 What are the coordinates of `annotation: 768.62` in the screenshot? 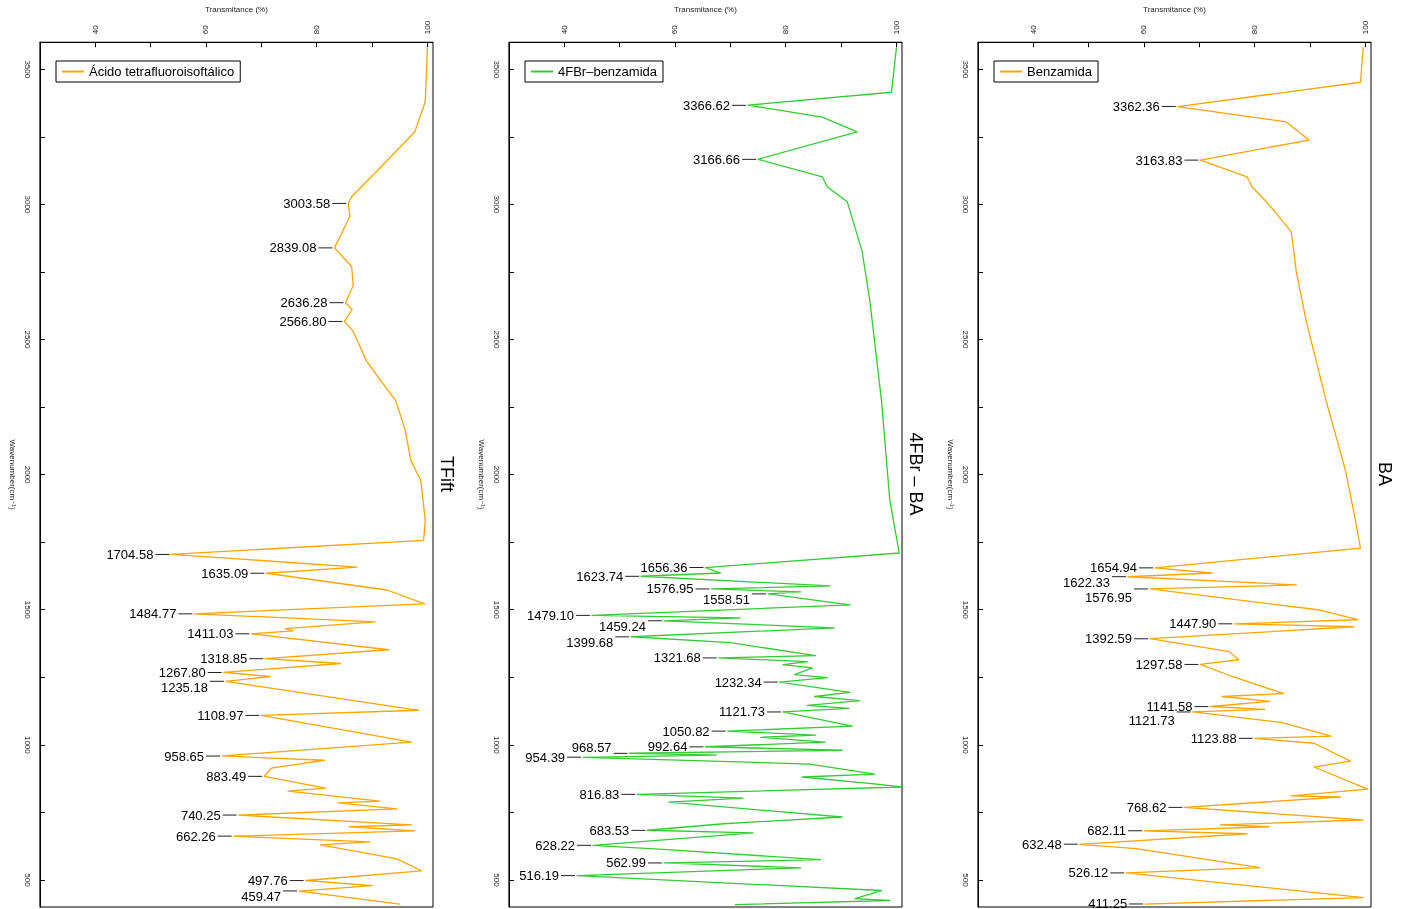 It's located at (1146, 807).